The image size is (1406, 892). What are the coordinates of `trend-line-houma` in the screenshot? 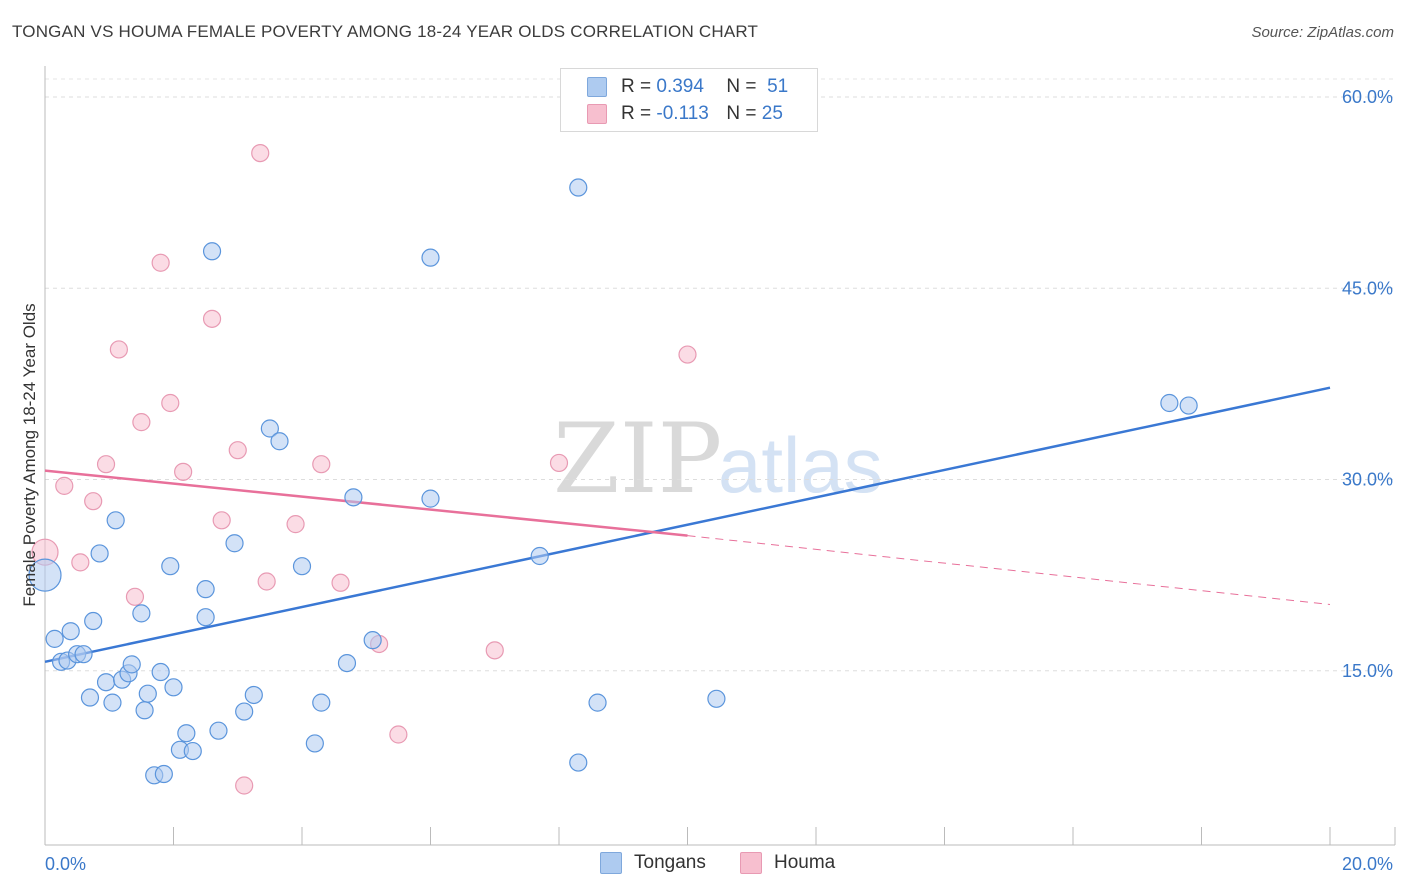 It's located at (366, 503).